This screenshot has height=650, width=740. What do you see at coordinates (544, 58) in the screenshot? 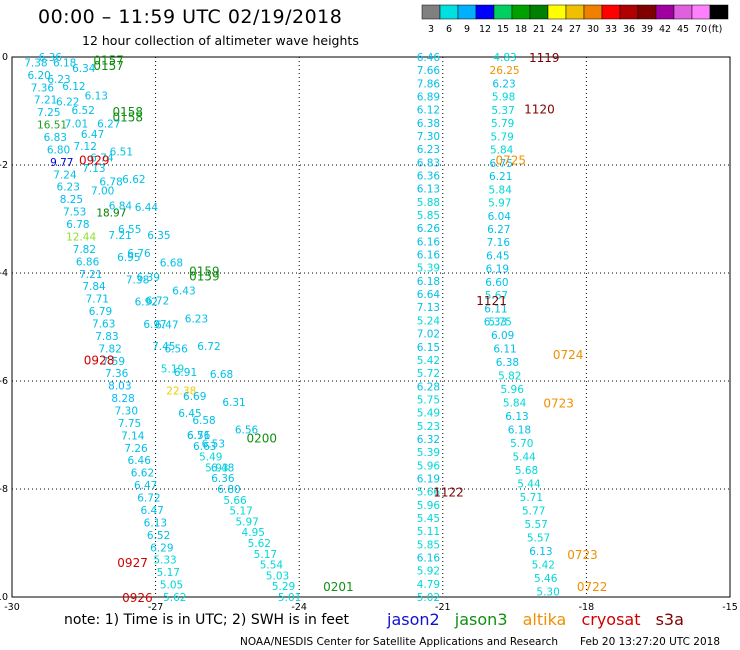
I see `pass-time-label: 1119` at bounding box center [544, 58].